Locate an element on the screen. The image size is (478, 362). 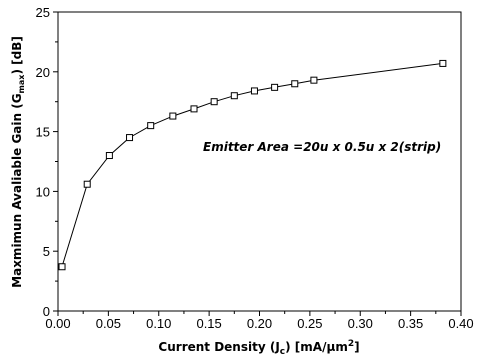
y-tick-label: 25 is located at coordinates (43, 12).